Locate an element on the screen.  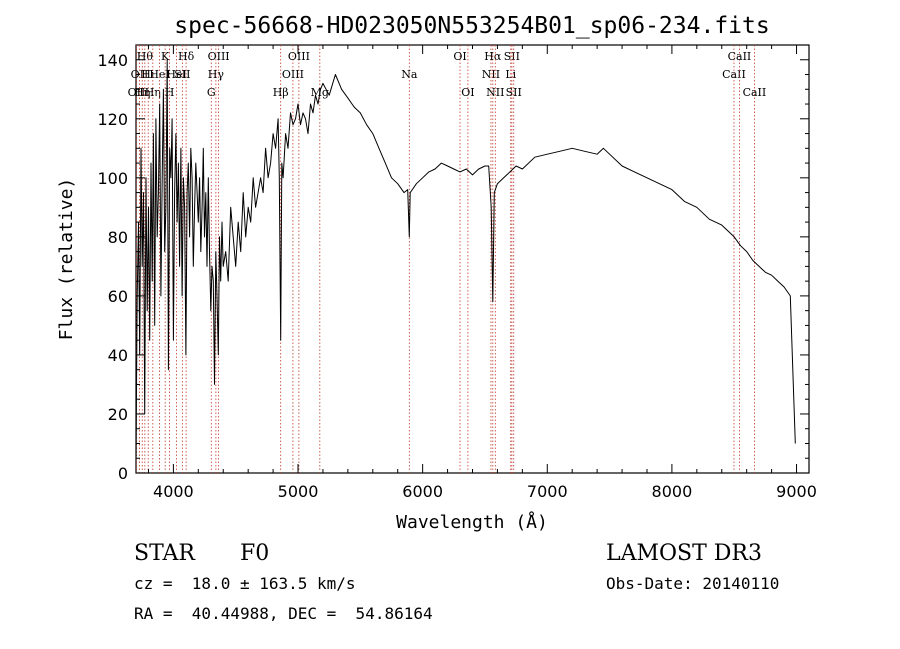
line-label: H is located at coordinates (170, 92).